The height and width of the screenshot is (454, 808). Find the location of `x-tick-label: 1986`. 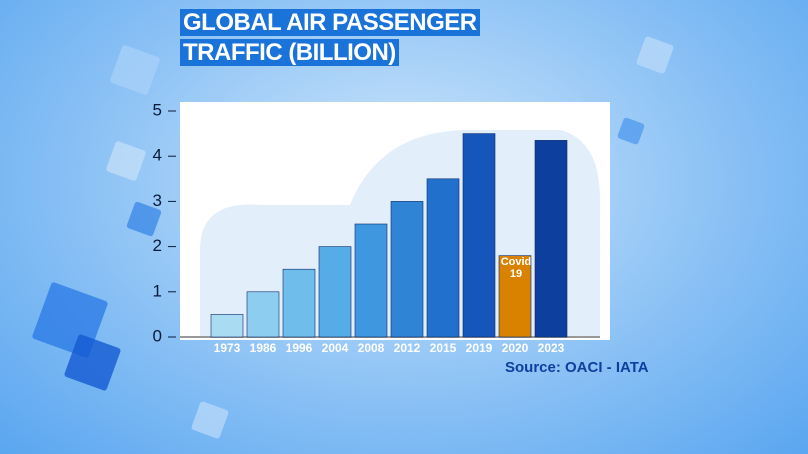

x-tick-label: 1986 is located at coordinates (263, 348).